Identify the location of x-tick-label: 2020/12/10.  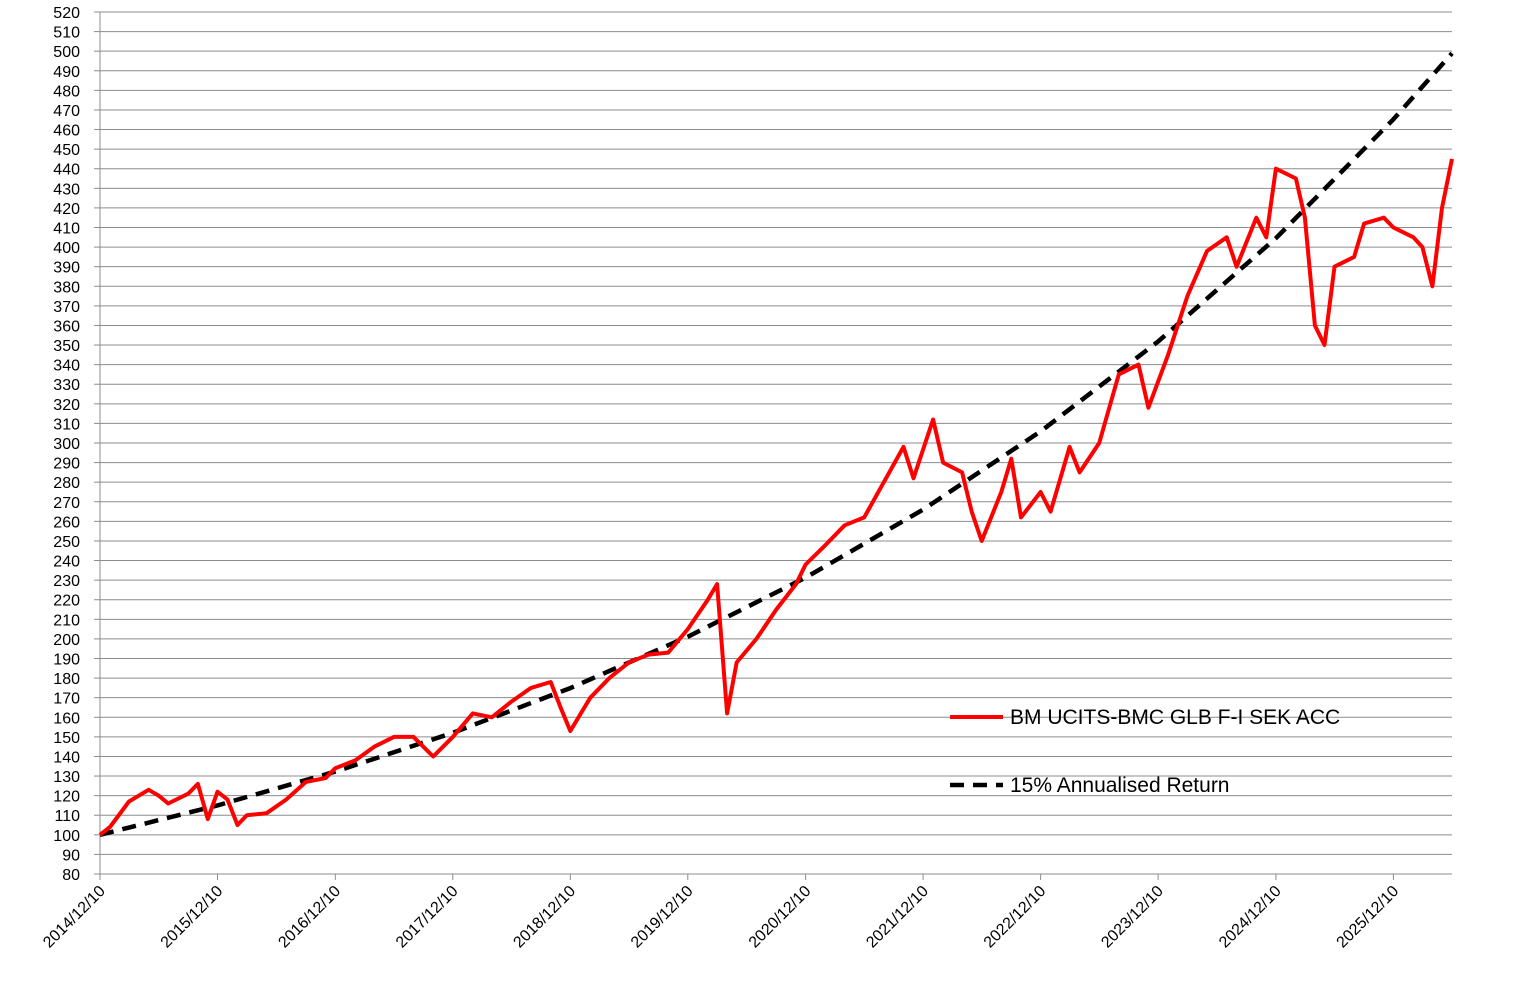
(780, 917).